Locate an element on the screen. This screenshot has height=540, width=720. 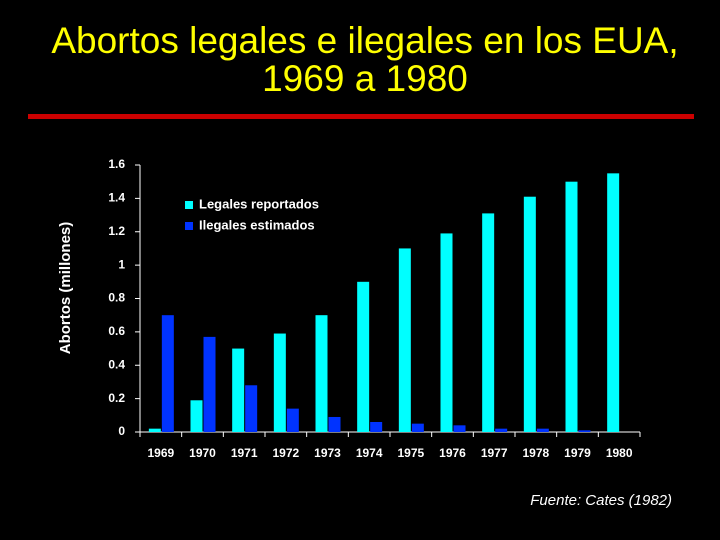
x-tick-label: 1972 is located at coordinates (285, 453).